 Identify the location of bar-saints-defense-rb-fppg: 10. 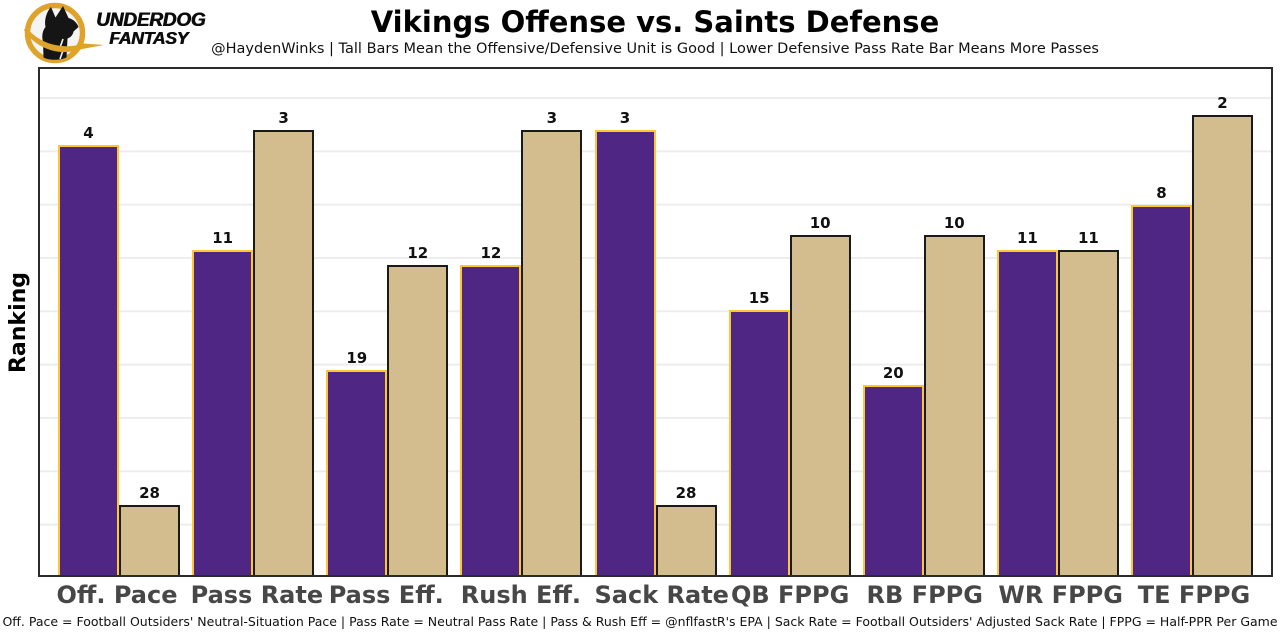
(954, 394).